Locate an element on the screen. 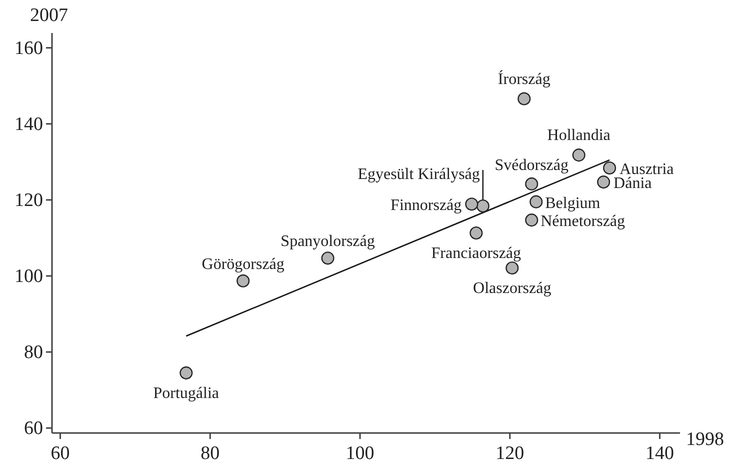 Image resolution: width=731 pixels, height=465 pixels. annotation: Belgium is located at coordinates (573, 203).